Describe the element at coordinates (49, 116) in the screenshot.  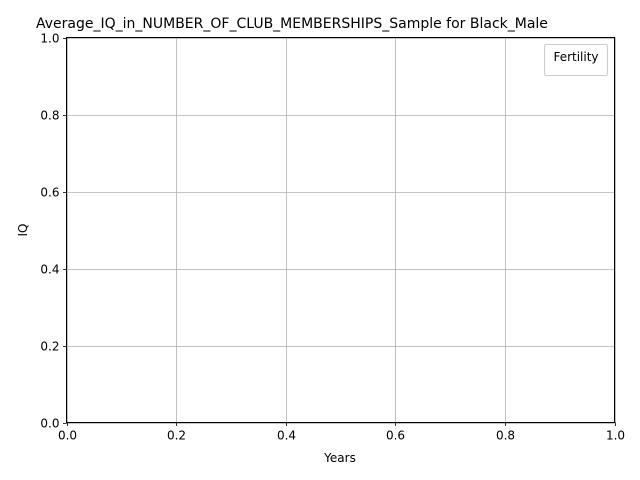
I see `y-tick-label: 0.8` at that location.